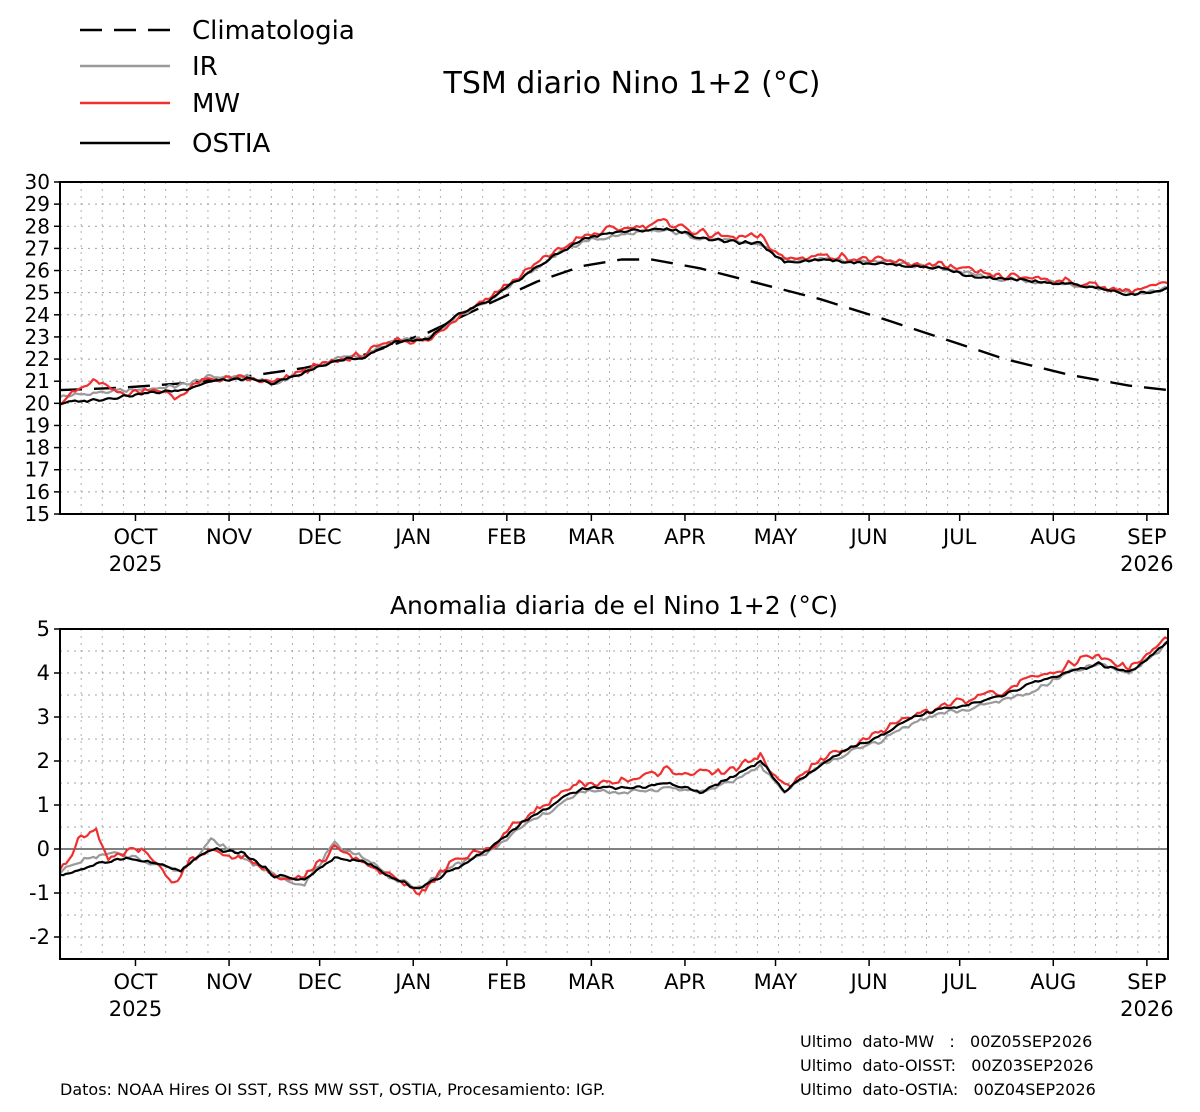 This screenshot has width=1200, height=1112. What do you see at coordinates (273, 31) in the screenshot?
I see `legend-label-climatologia: Climatologia` at bounding box center [273, 31].